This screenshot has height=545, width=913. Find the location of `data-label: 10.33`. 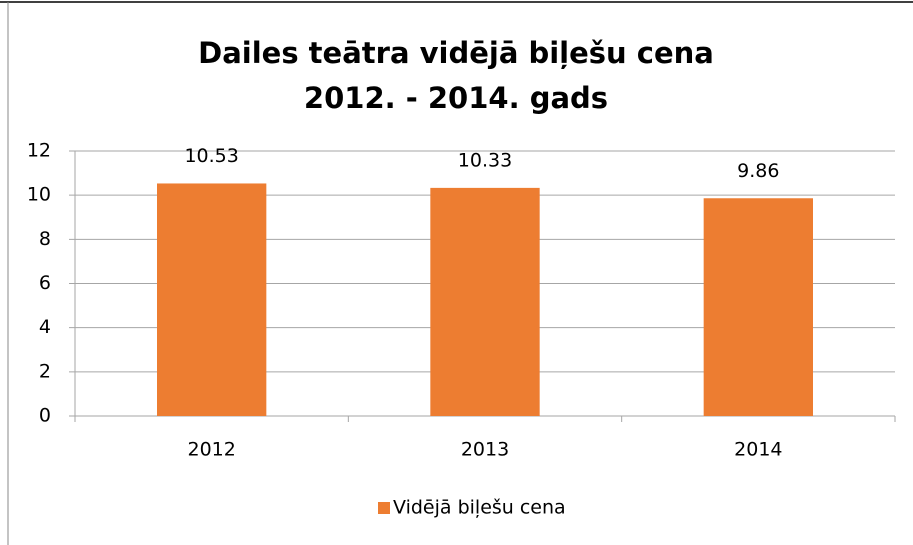

data-label: 10.33 is located at coordinates (485, 160).